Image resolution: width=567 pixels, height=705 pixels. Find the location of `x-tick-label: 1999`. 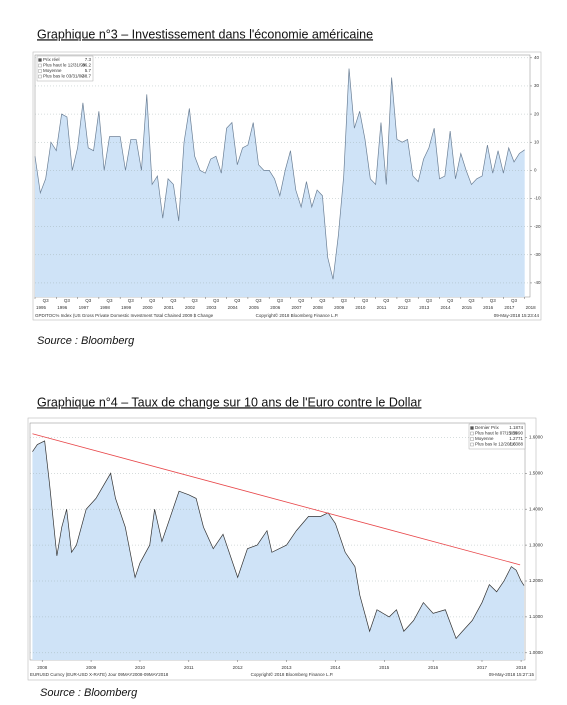

x-tick-label: 1999 is located at coordinates (126, 307).